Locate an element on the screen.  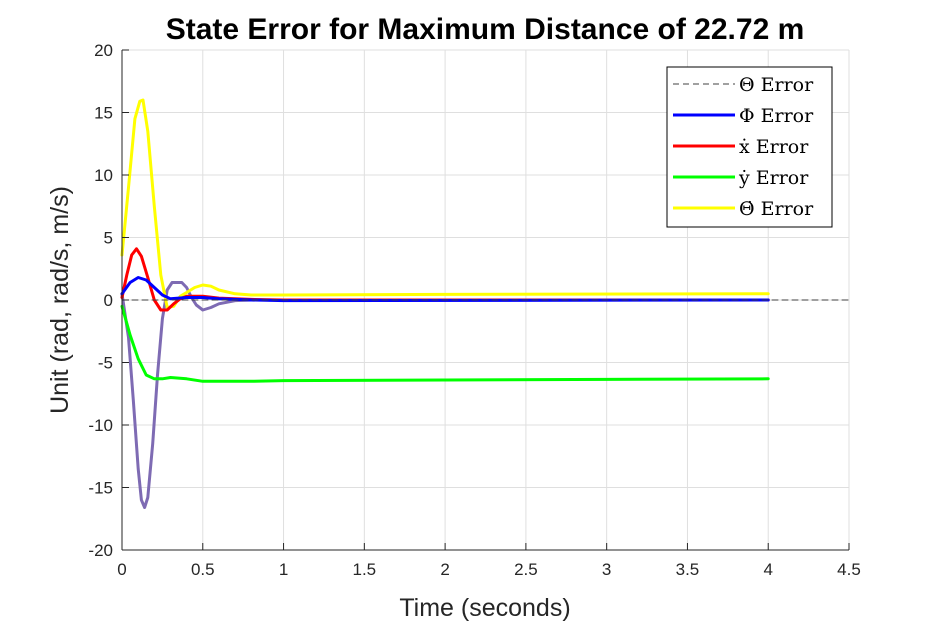
y-tick-label: 15 is located at coordinates (103, 113).